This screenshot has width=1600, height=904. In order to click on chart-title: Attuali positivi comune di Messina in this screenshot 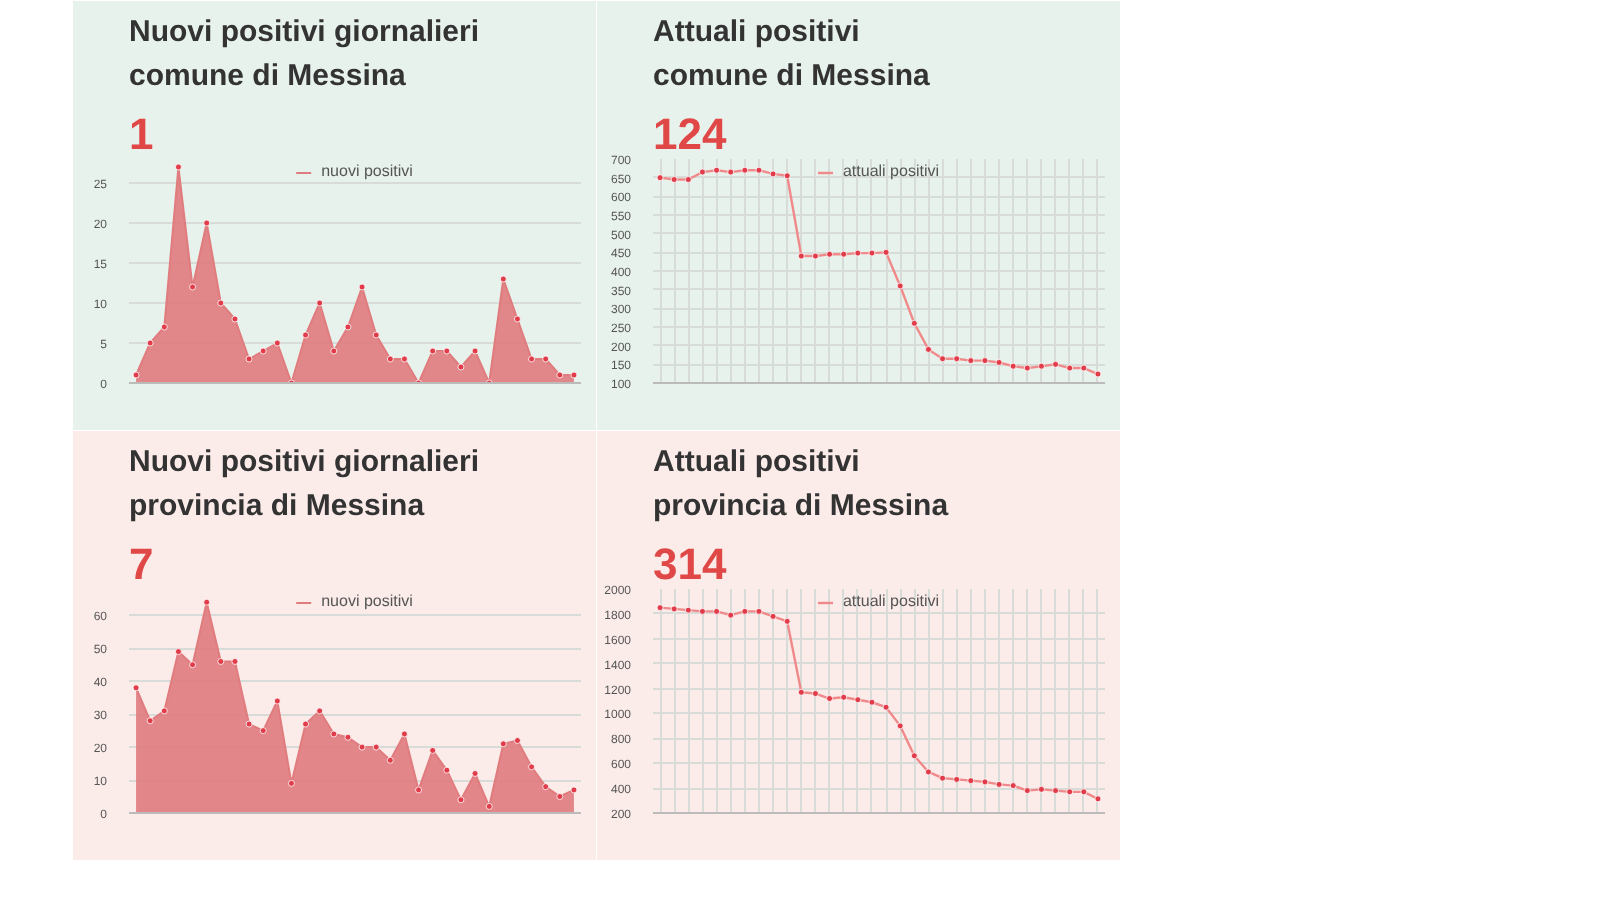, I will do `click(792, 53)`.